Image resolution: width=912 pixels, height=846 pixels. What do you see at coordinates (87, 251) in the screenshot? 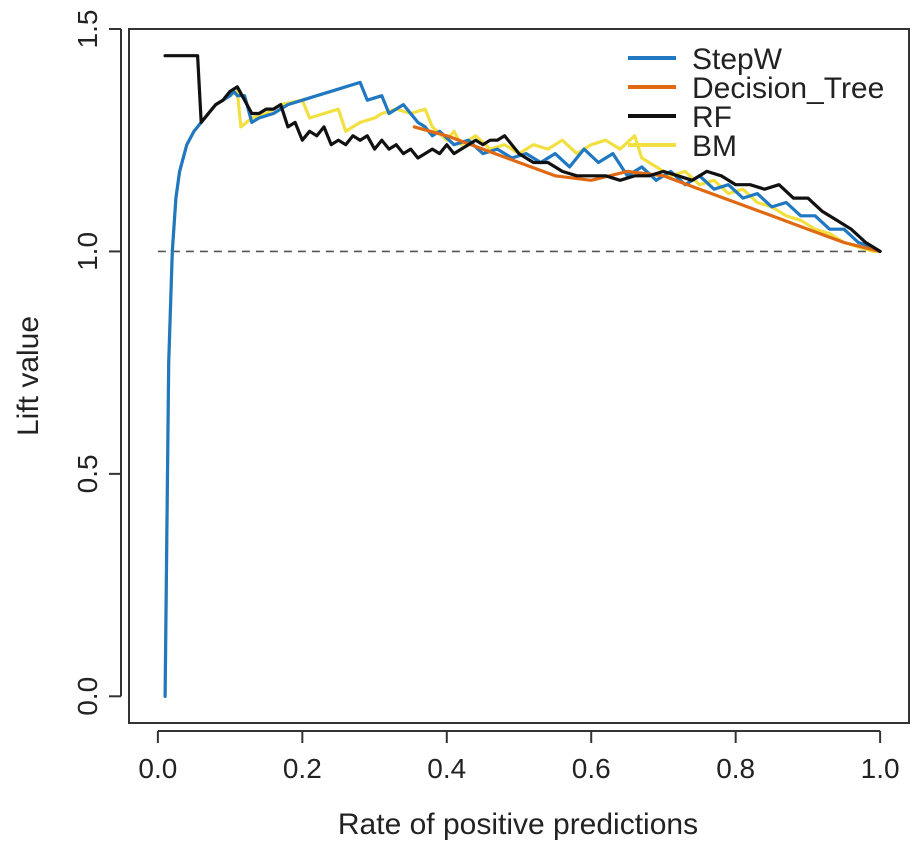
I see `y-tick-label: 1.0` at bounding box center [87, 251].